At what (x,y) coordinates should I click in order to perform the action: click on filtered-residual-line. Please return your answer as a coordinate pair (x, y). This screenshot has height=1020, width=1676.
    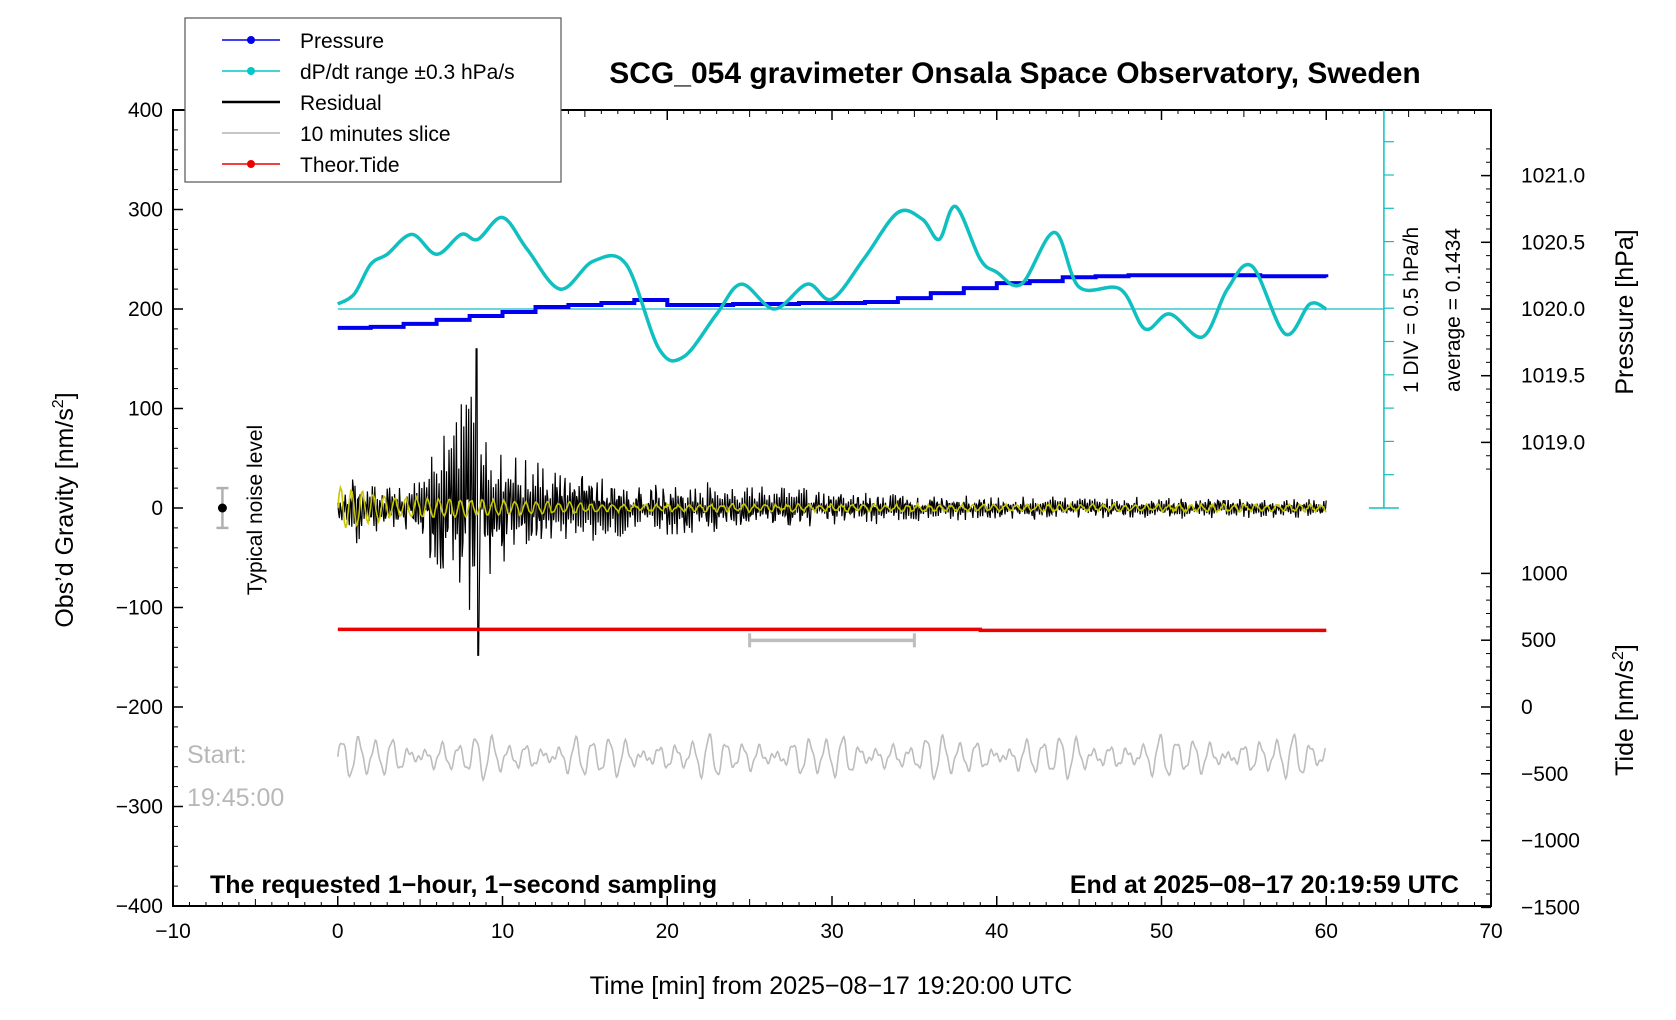
    Looking at the image, I should click on (832, 506).